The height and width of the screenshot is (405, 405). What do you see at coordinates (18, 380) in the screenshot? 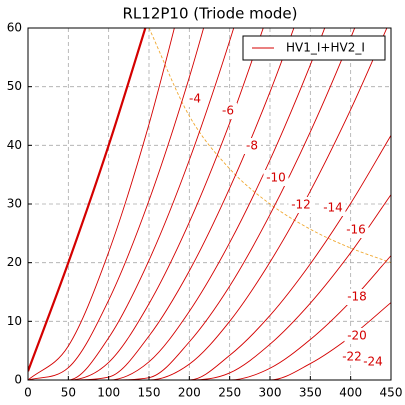
I see `y-tick-label: 0` at bounding box center [18, 380].